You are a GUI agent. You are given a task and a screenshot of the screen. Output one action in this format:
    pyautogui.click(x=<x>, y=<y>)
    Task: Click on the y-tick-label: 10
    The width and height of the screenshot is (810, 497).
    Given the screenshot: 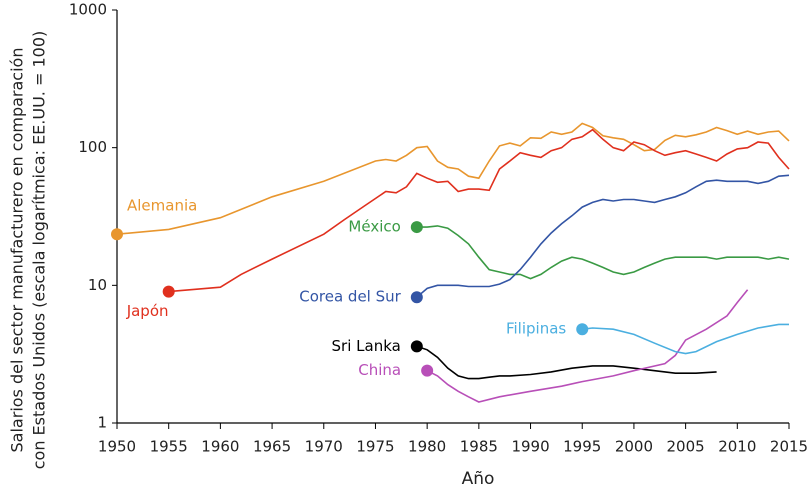 What is the action you would take?
    pyautogui.click(x=97, y=285)
    